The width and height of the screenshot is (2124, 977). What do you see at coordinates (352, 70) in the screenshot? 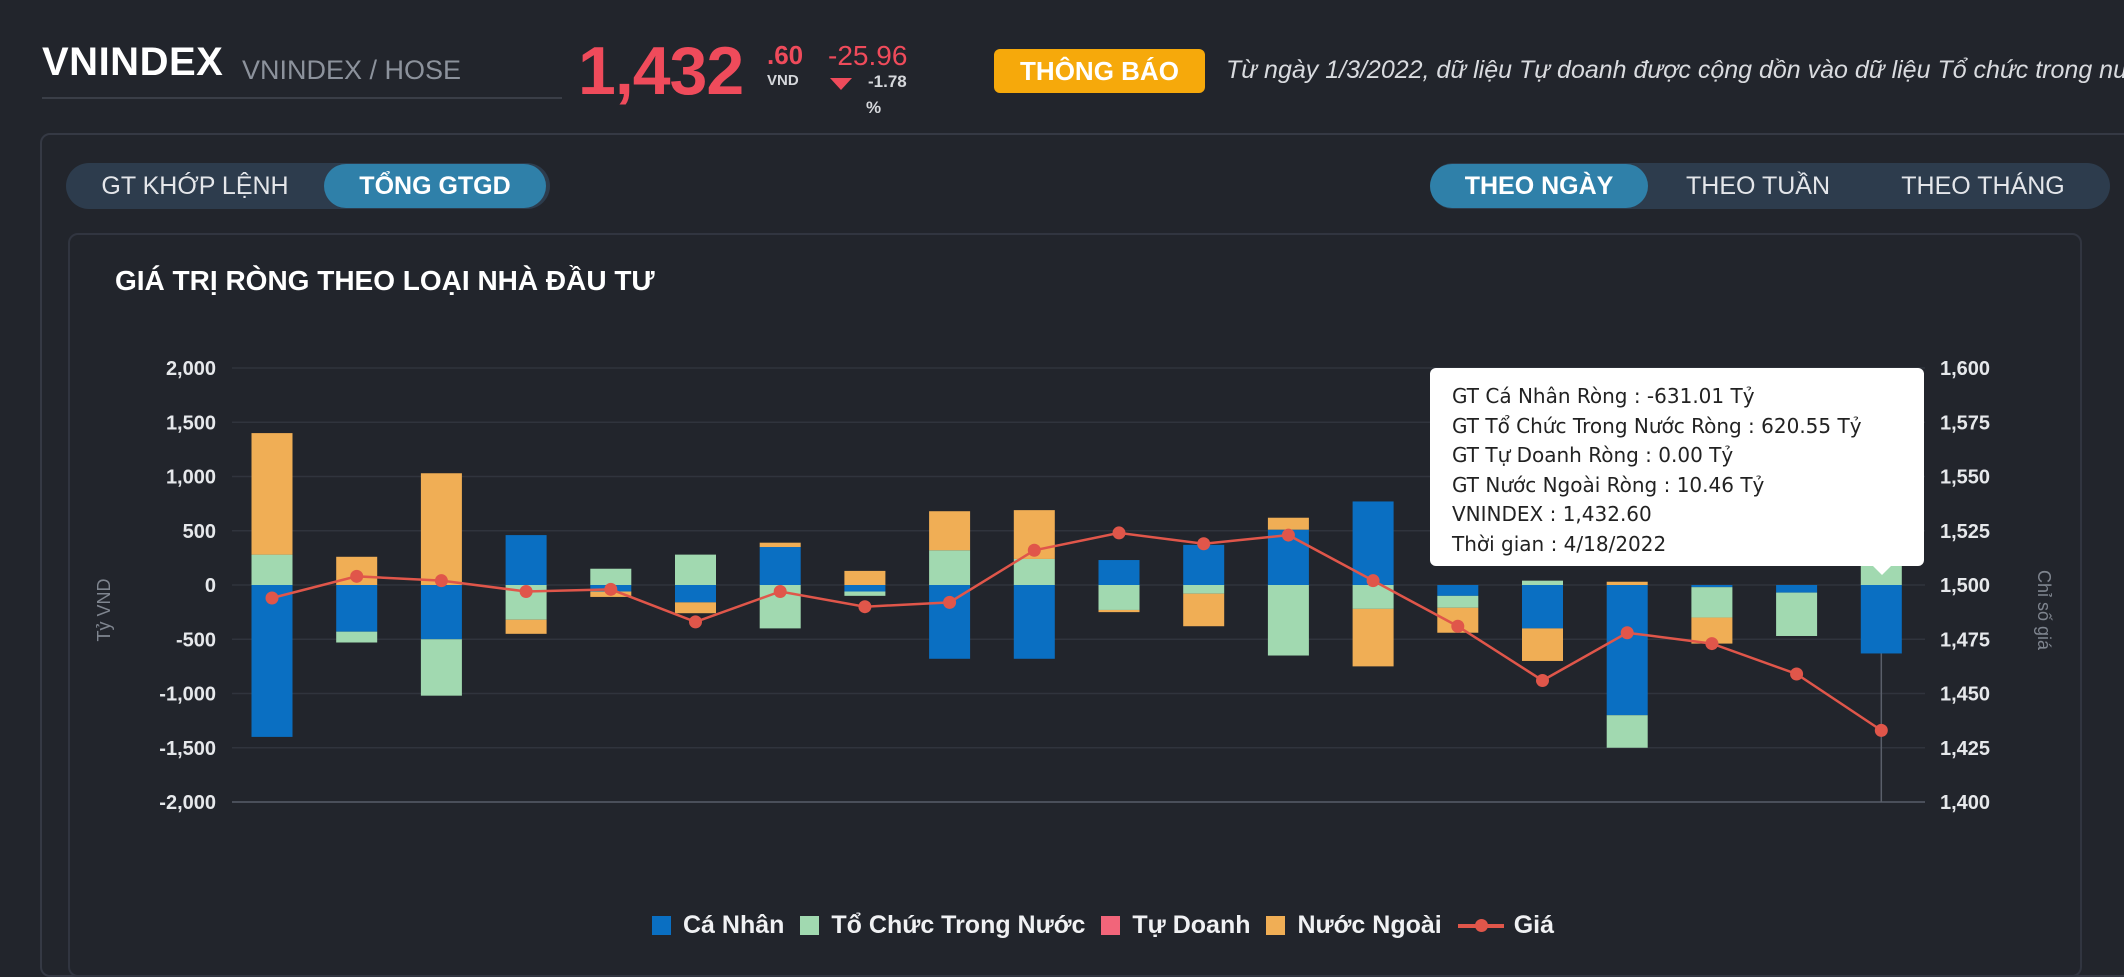
I see `exchange-label: VNINDEX / HOSE` at bounding box center [352, 70].